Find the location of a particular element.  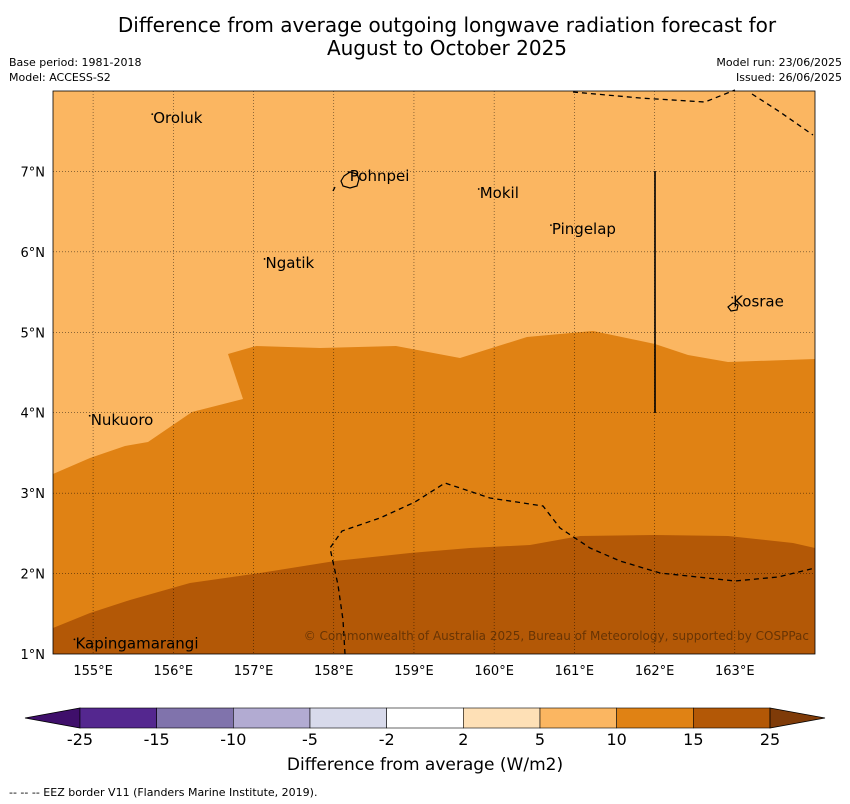

eez-border-pohnpei is located at coordinates (334, 189).